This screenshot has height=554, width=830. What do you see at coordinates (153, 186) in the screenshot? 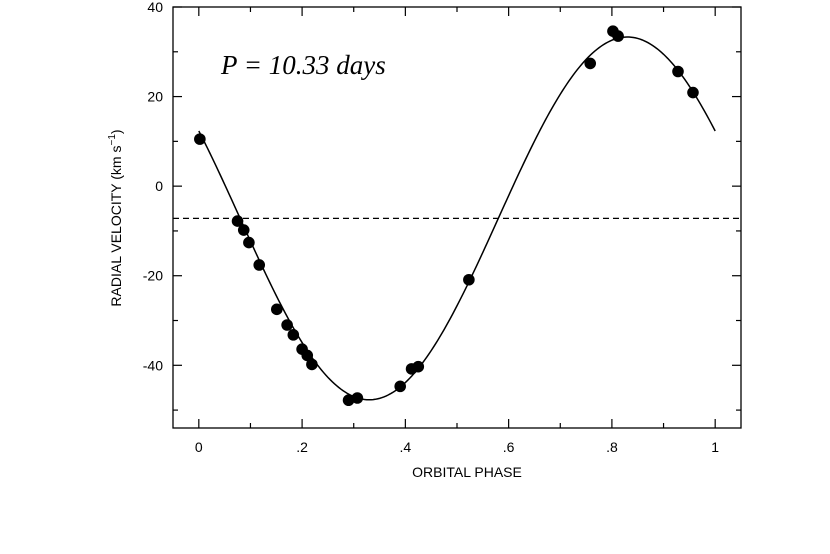
I see `y-tick-labels: 40 20 0 -20 -40` at bounding box center [153, 186].